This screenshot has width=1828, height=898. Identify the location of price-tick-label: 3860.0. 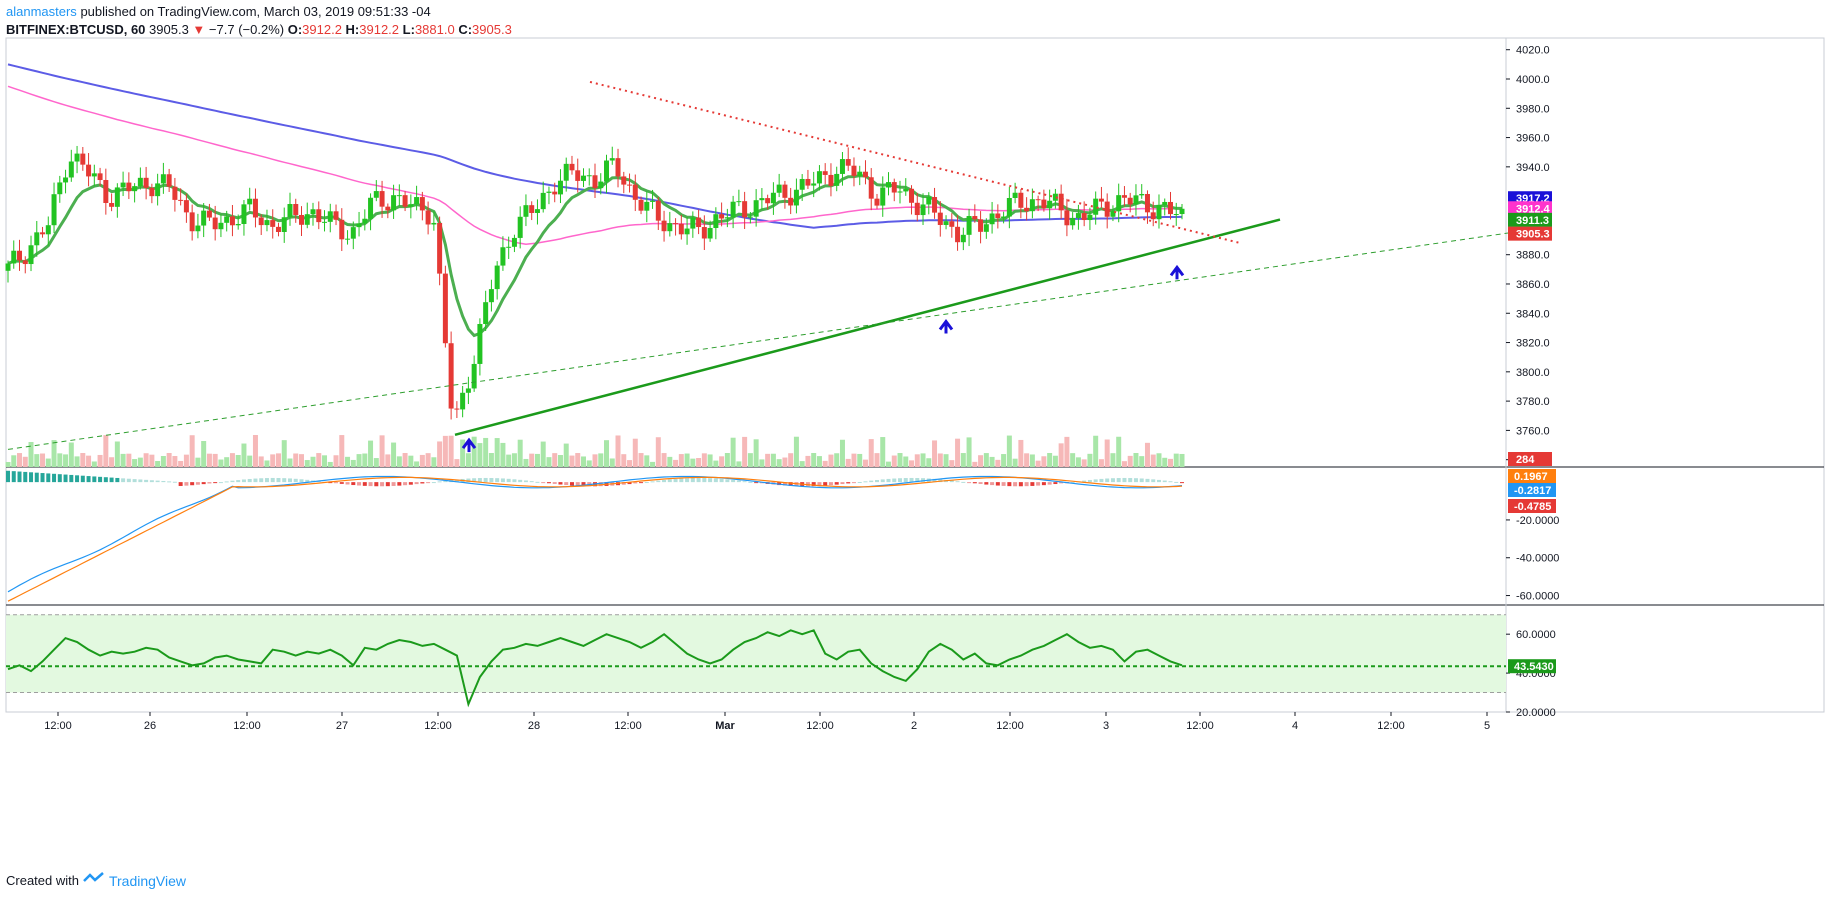
(1533, 285).